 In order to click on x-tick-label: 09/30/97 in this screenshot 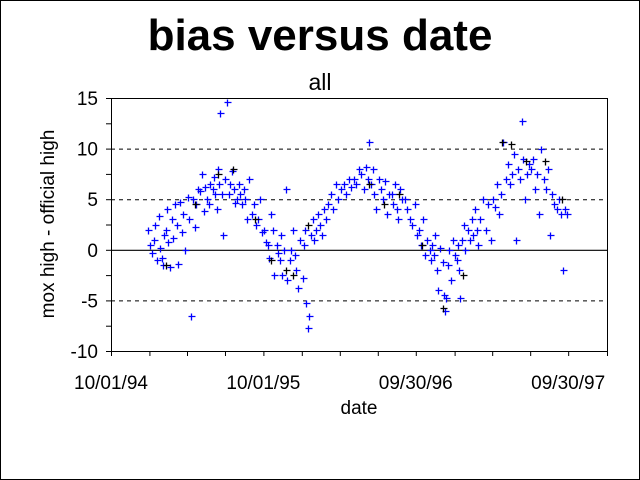, I will do `click(568, 383)`.